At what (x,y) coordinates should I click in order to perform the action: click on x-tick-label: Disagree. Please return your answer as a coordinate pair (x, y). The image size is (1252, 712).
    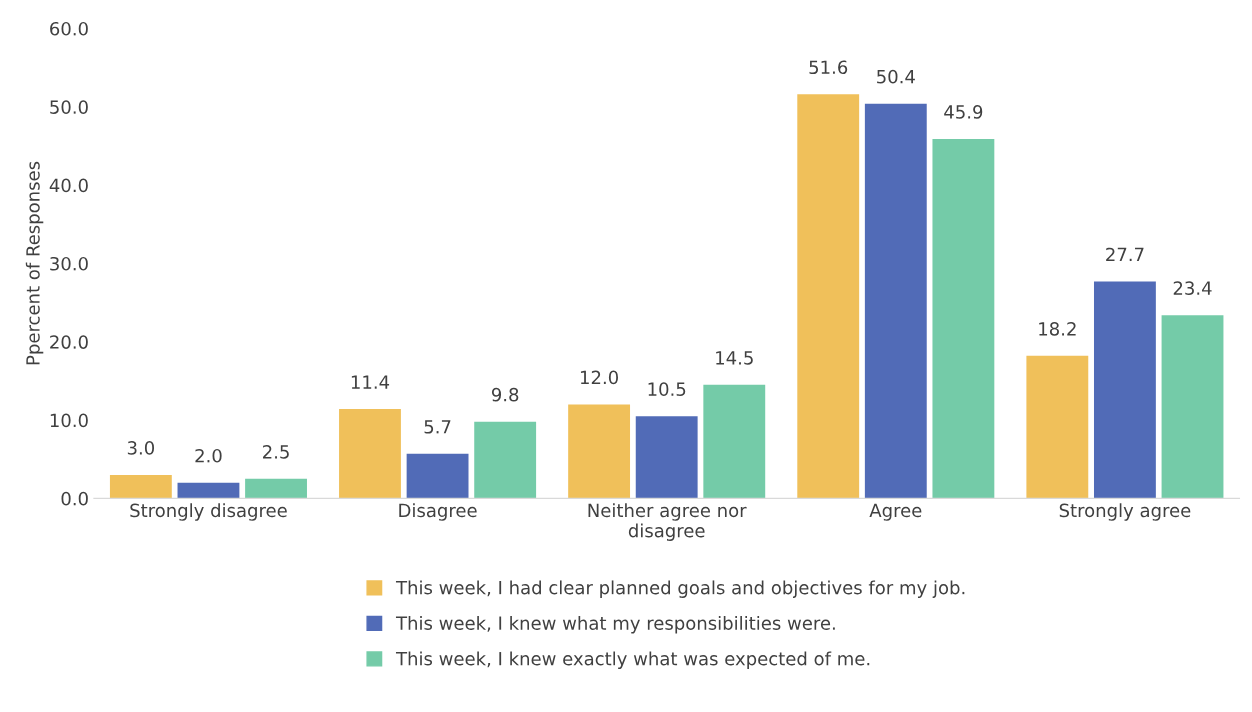
    Looking at the image, I should click on (438, 512).